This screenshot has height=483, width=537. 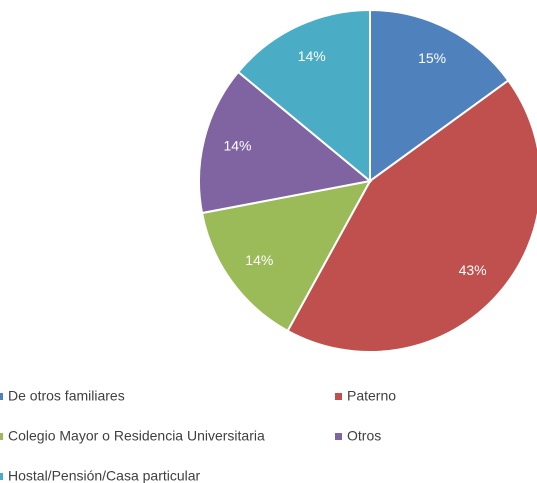 What do you see at coordinates (432, 58) in the screenshot?
I see `data-label: 15%` at bounding box center [432, 58].